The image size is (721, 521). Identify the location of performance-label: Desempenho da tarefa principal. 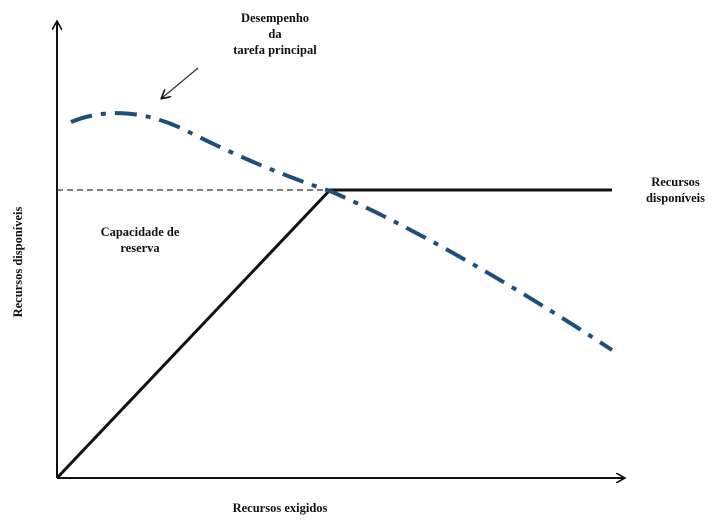
(275, 34).